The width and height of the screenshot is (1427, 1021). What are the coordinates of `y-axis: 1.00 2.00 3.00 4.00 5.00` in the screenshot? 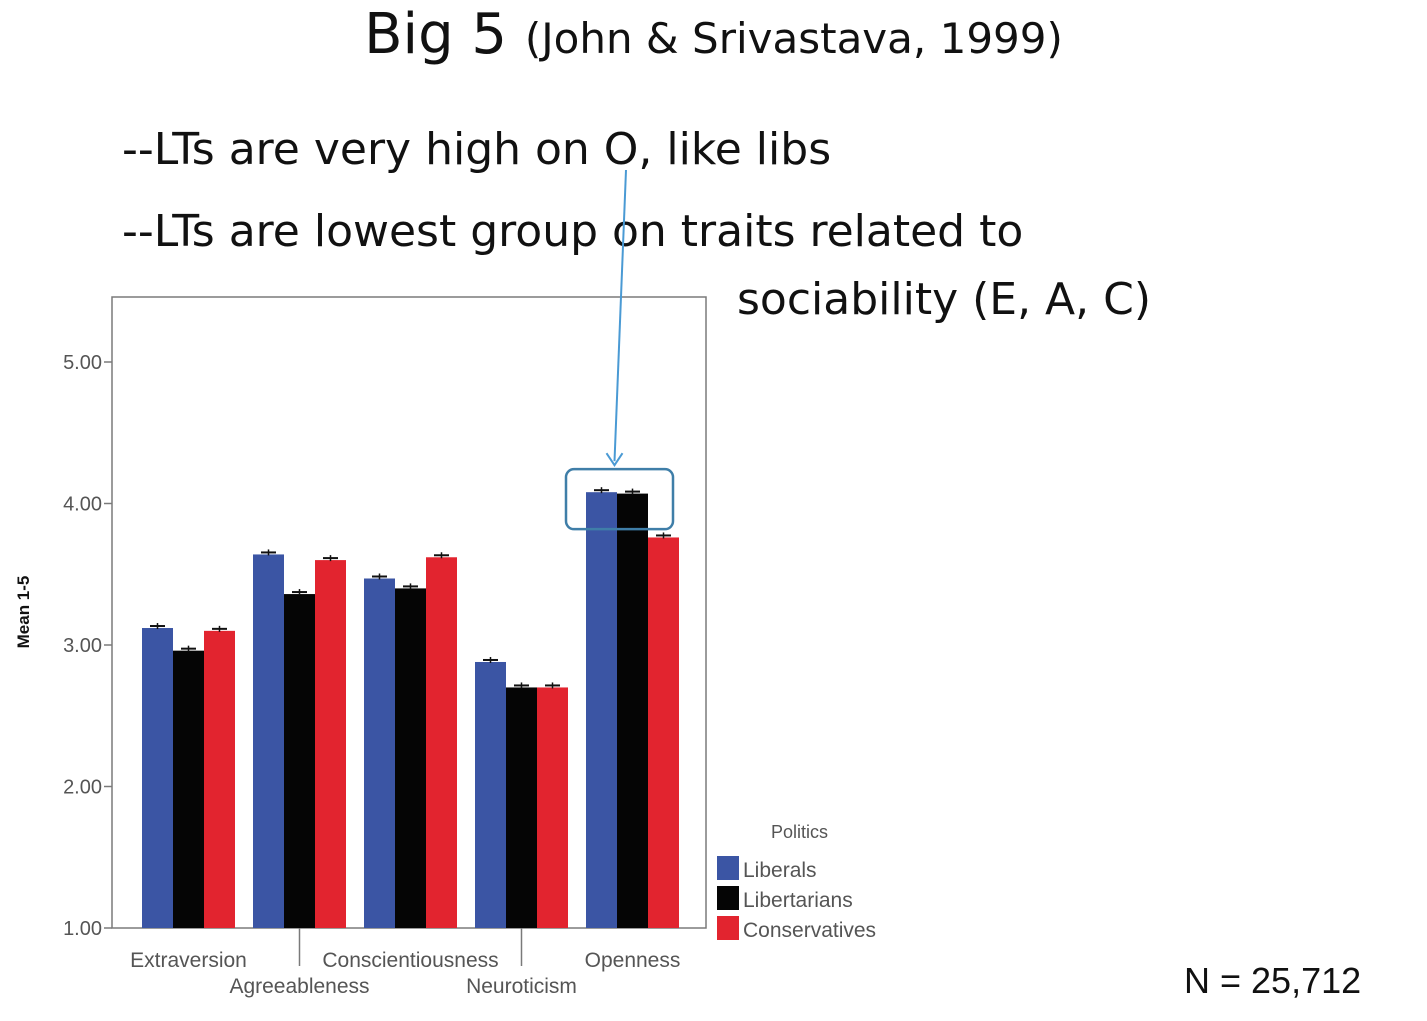 It's located at (87, 646).